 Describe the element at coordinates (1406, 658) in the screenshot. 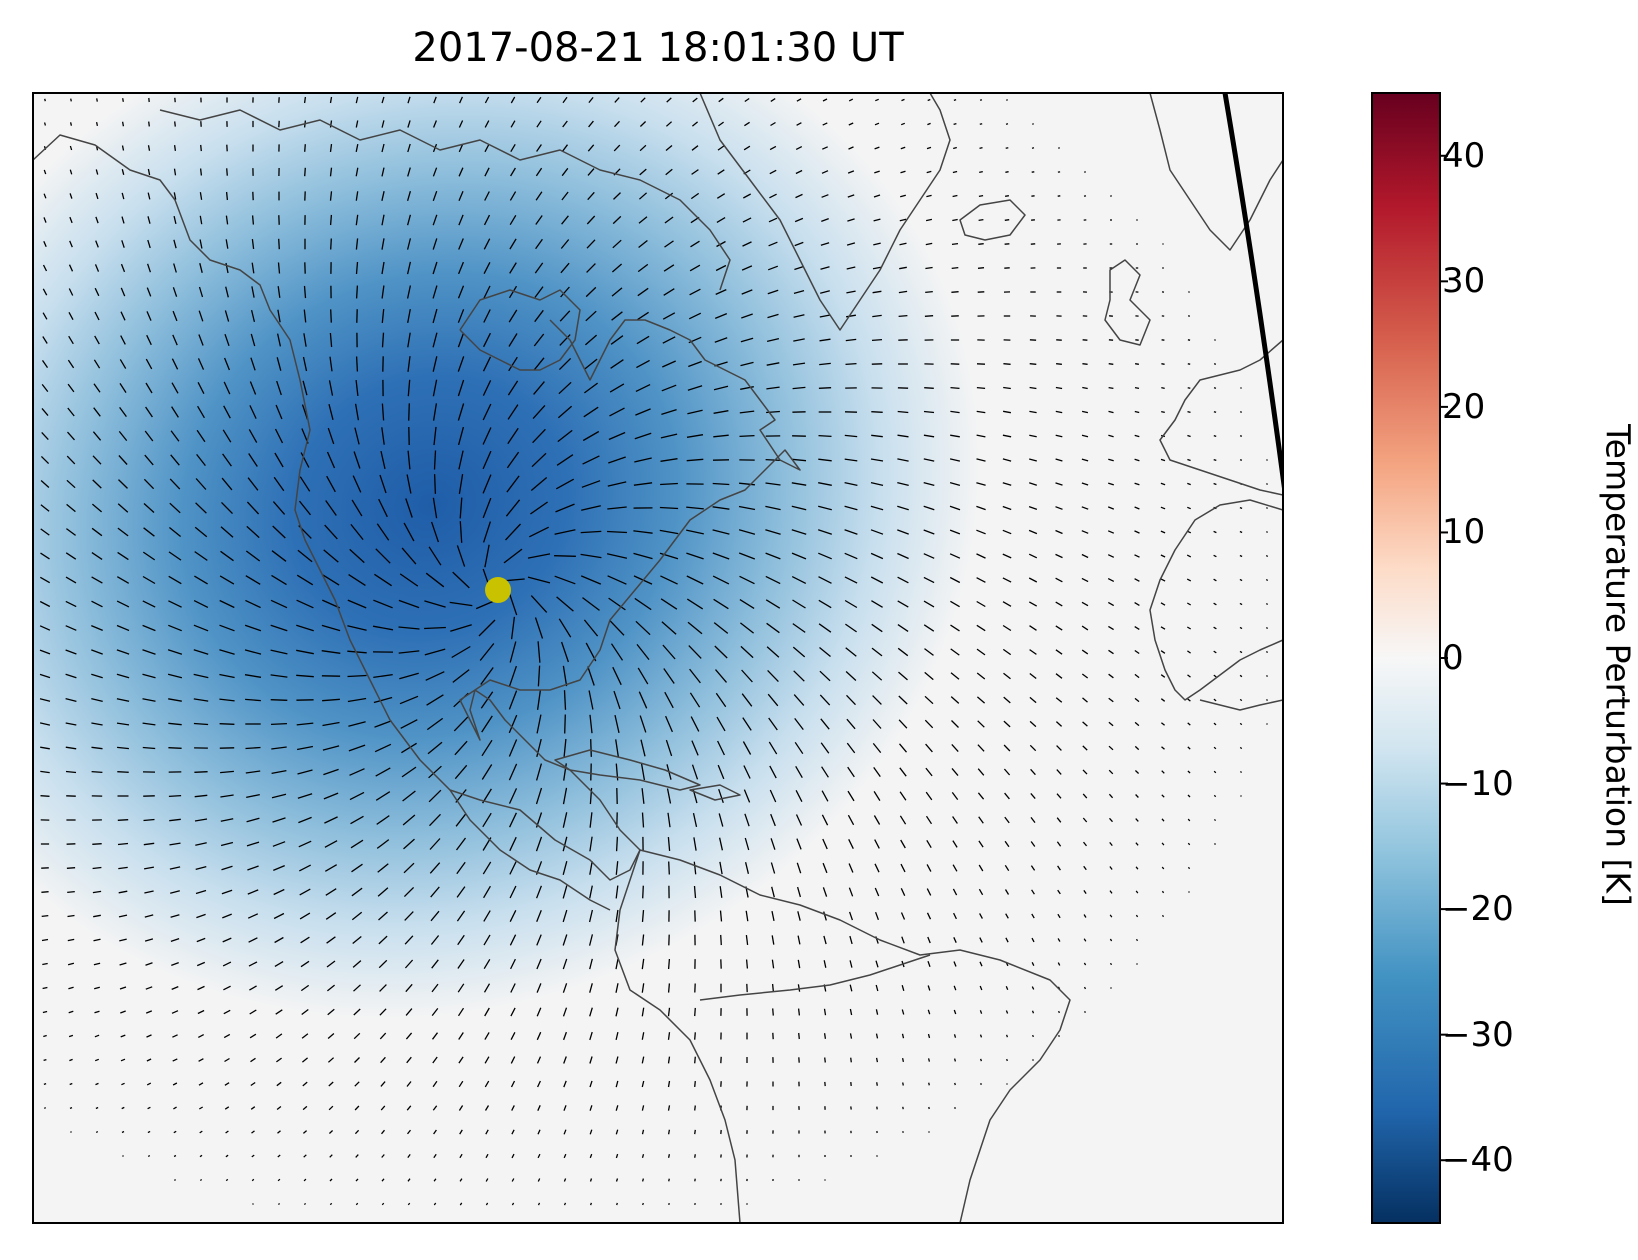

I see `colorbar` at that location.